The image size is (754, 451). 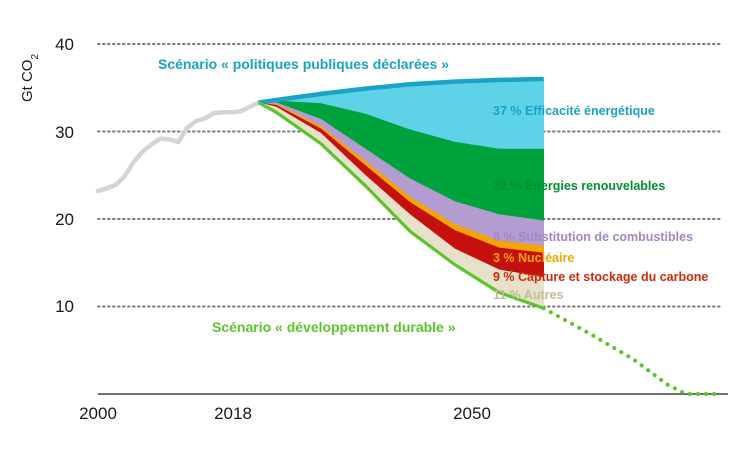 I want to click on x-tick-label: 2018, so click(x=233, y=413).